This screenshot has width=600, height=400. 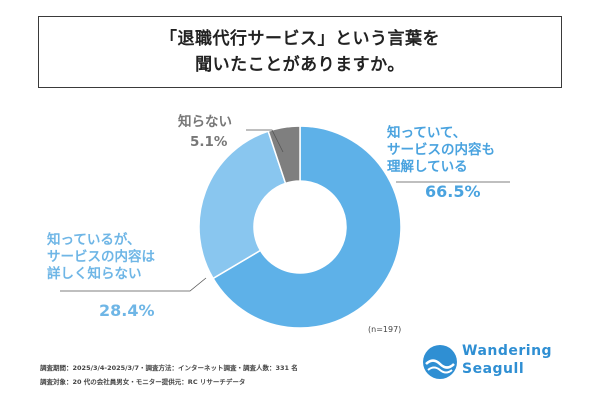 I want to click on slice-label-know-line-1: 知っているが、, so click(x=94, y=240).